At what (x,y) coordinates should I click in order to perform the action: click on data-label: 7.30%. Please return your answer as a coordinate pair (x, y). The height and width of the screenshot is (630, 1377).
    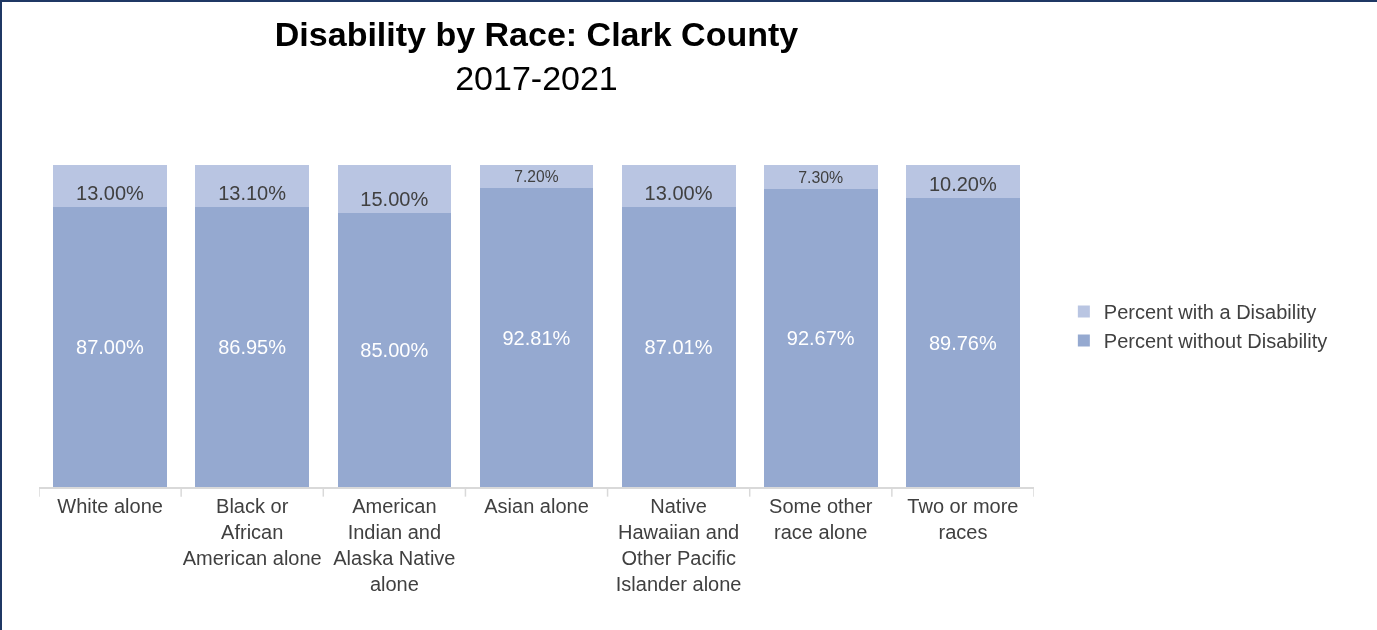
    Looking at the image, I should click on (821, 177).